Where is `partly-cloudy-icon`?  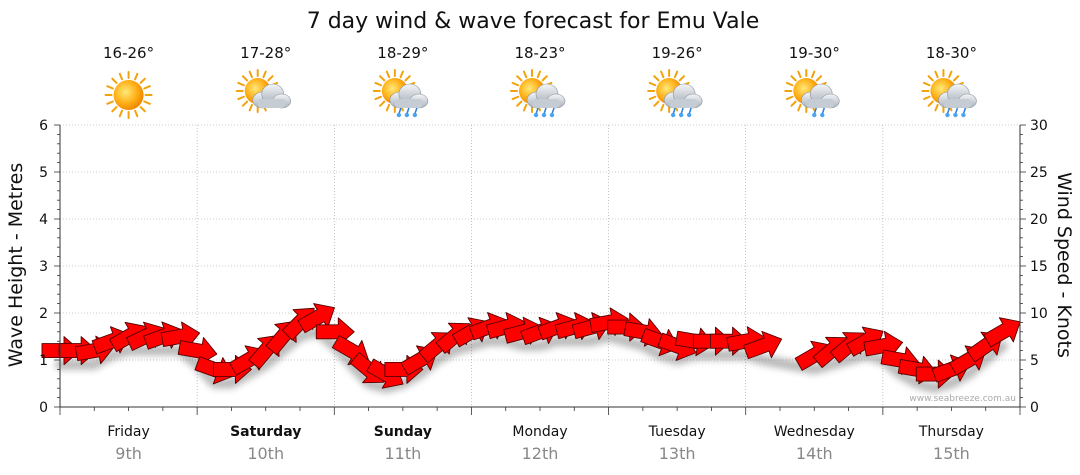 partly-cloudy-icon is located at coordinates (263, 91).